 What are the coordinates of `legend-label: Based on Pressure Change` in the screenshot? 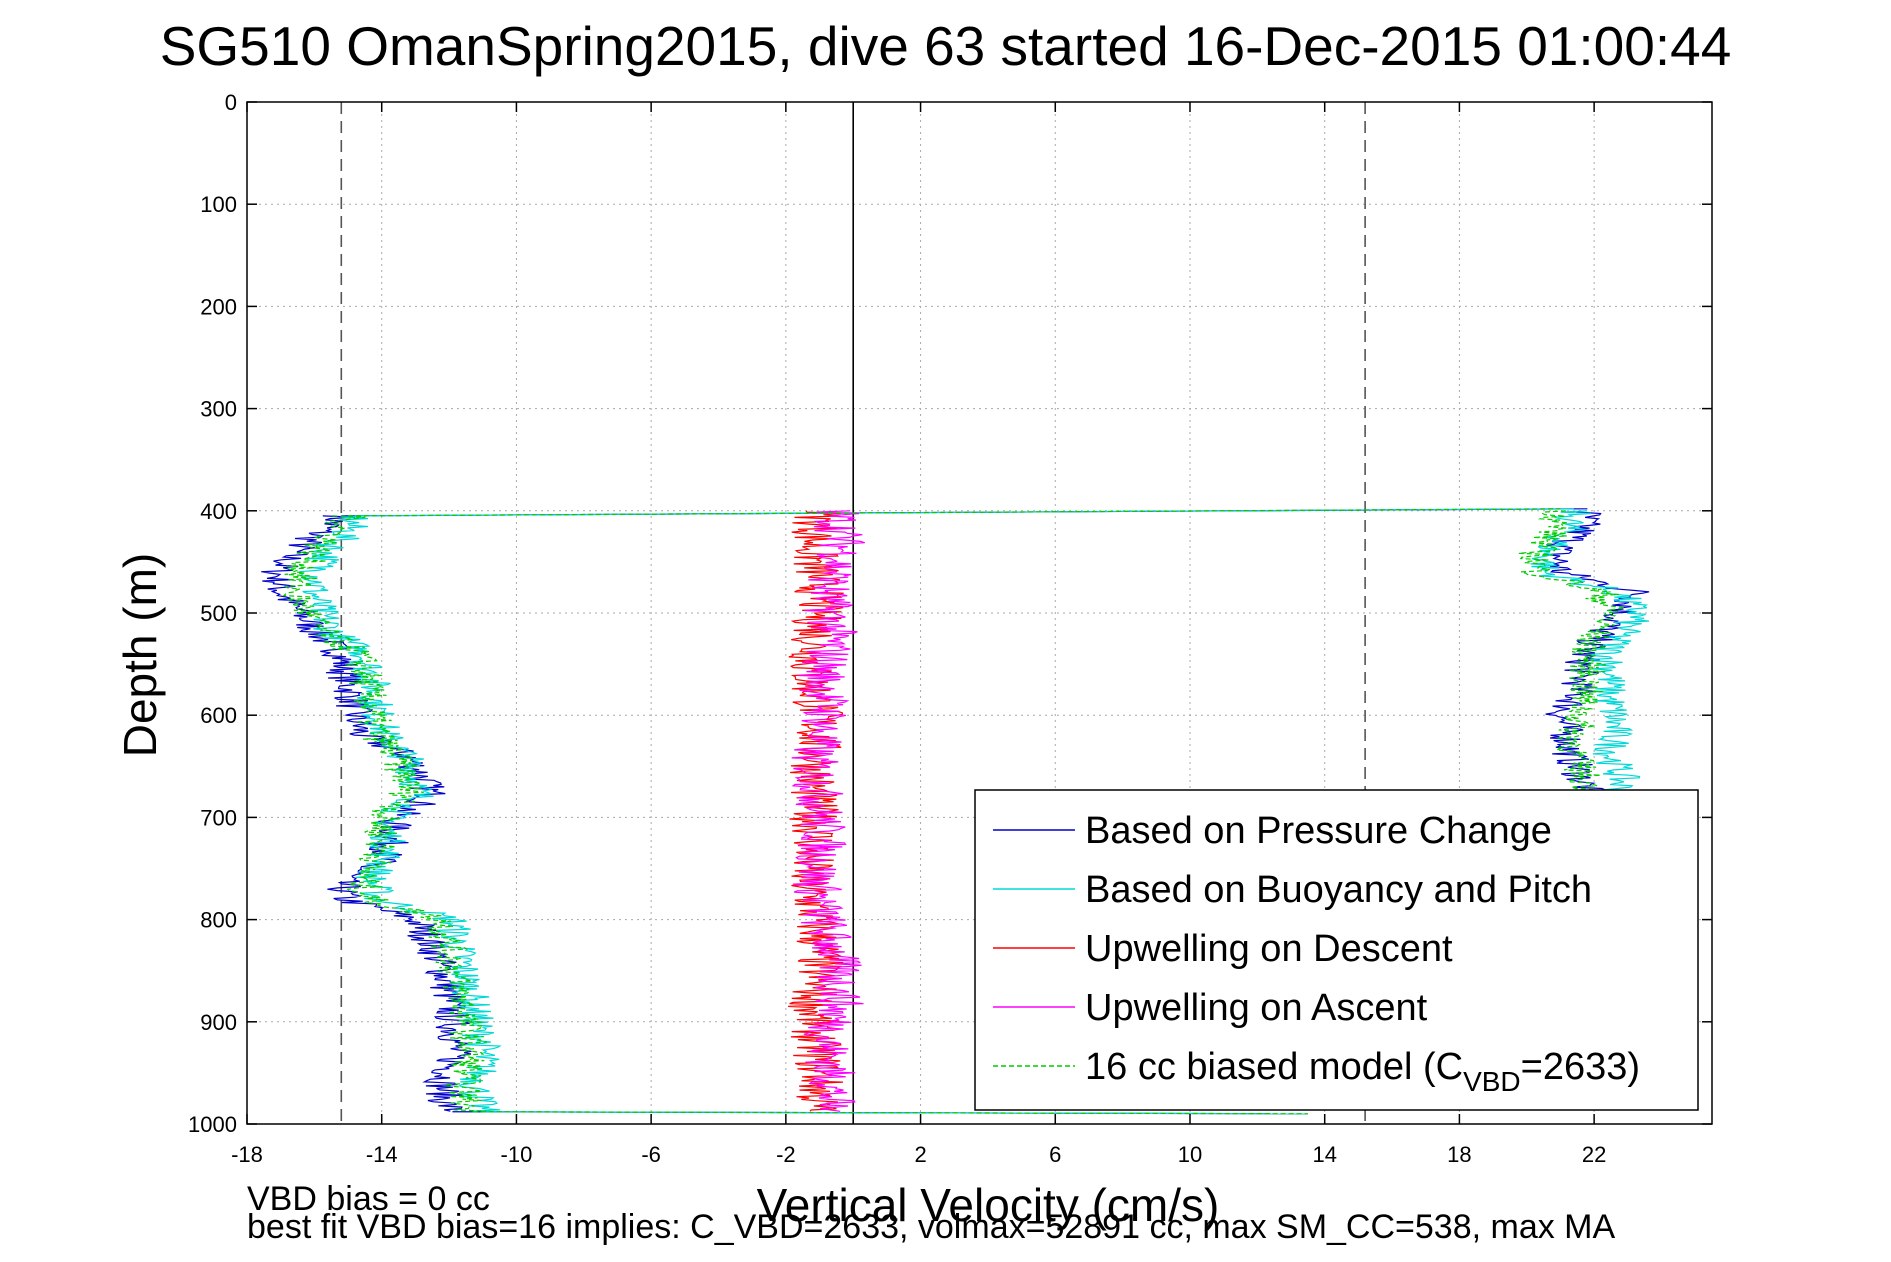 It's located at (1318, 831).